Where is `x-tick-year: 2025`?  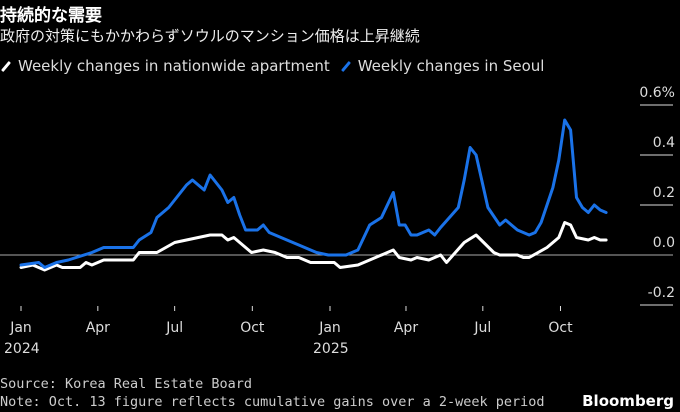
x-tick-year: 2025 is located at coordinates (331, 349).